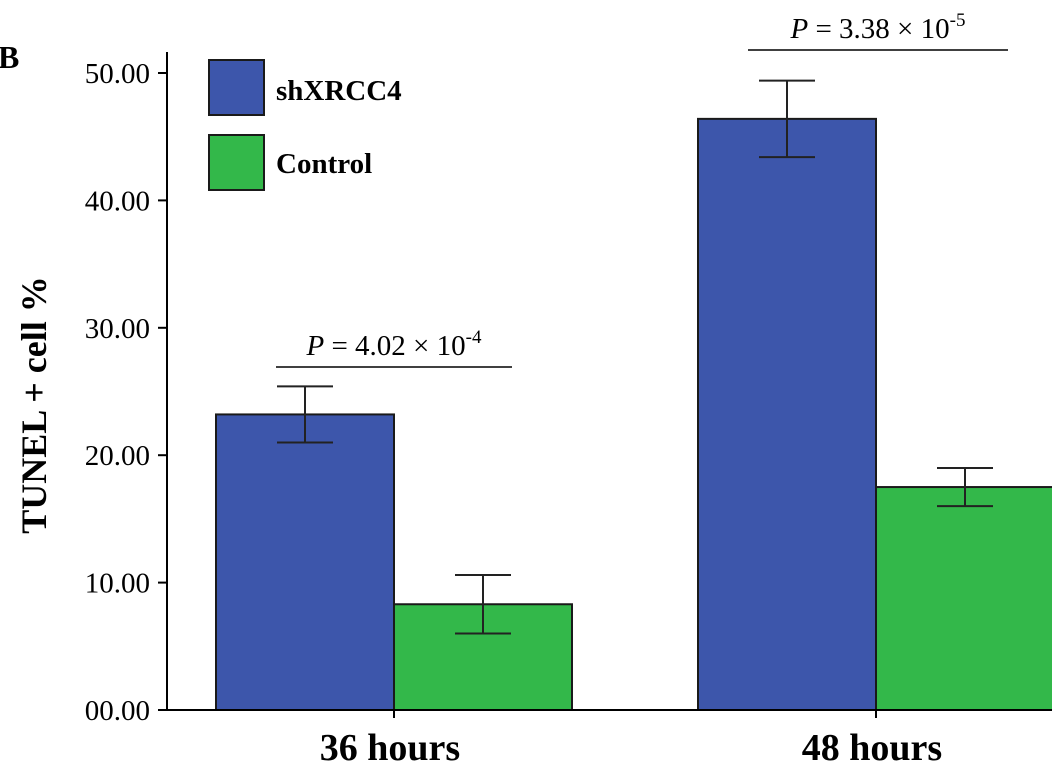 This screenshot has width=1052, height=763. I want to click on legend-label-shxrcc4: shXRCC4, so click(339, 91).